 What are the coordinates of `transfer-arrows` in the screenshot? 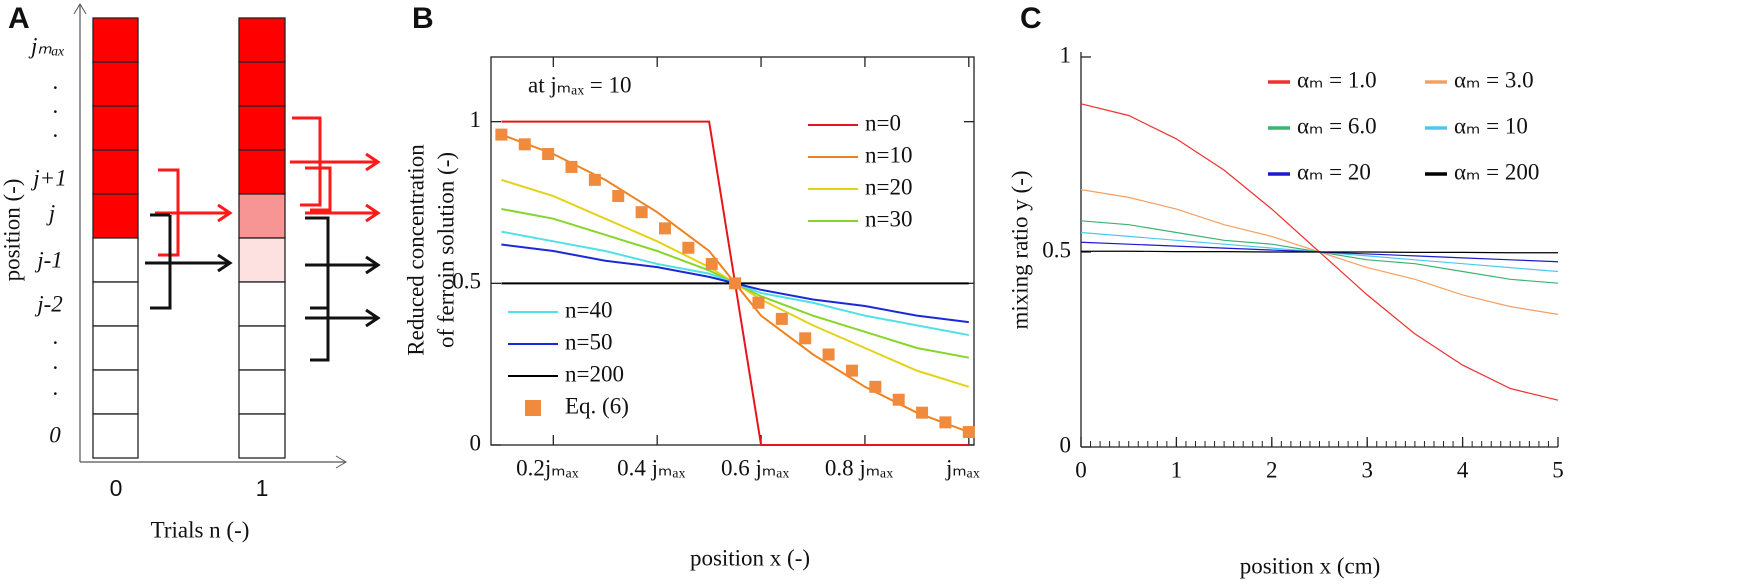 It's located at (263, 239).